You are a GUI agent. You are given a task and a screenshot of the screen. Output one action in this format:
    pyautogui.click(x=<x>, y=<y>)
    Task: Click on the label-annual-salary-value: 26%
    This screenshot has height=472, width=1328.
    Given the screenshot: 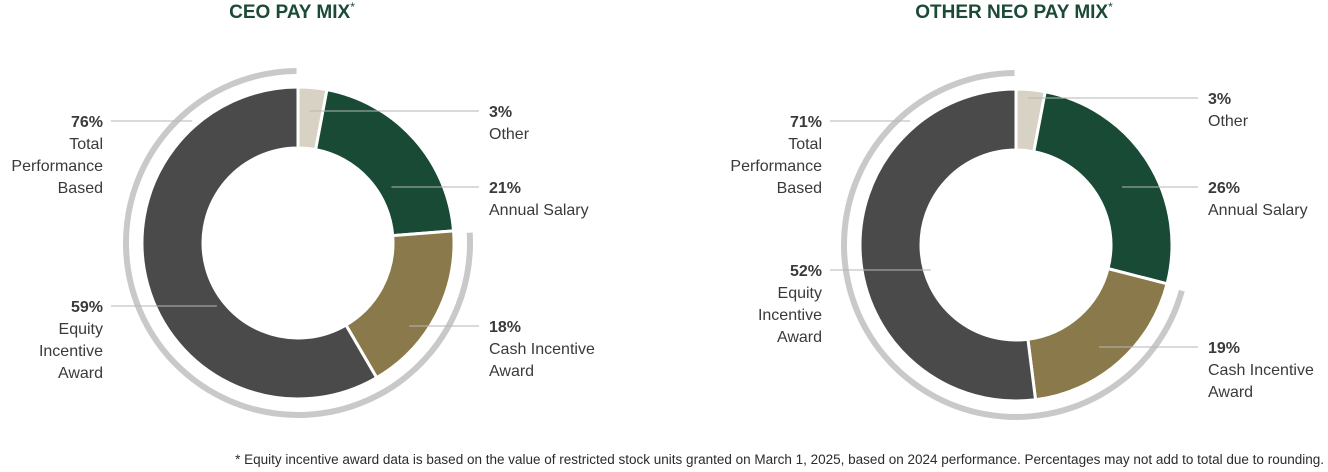 What is the action you would take?
    pyautogui.click(x=1224, y=188)
    